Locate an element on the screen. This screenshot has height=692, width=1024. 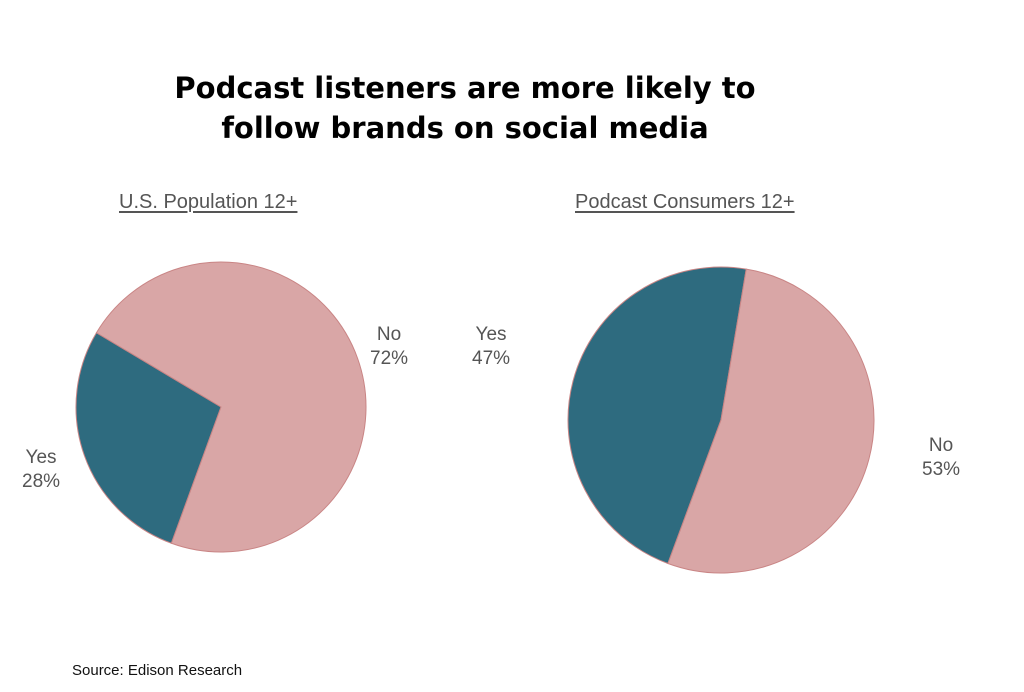
right-no-label: No 53% is located at coordinates (941, 458).